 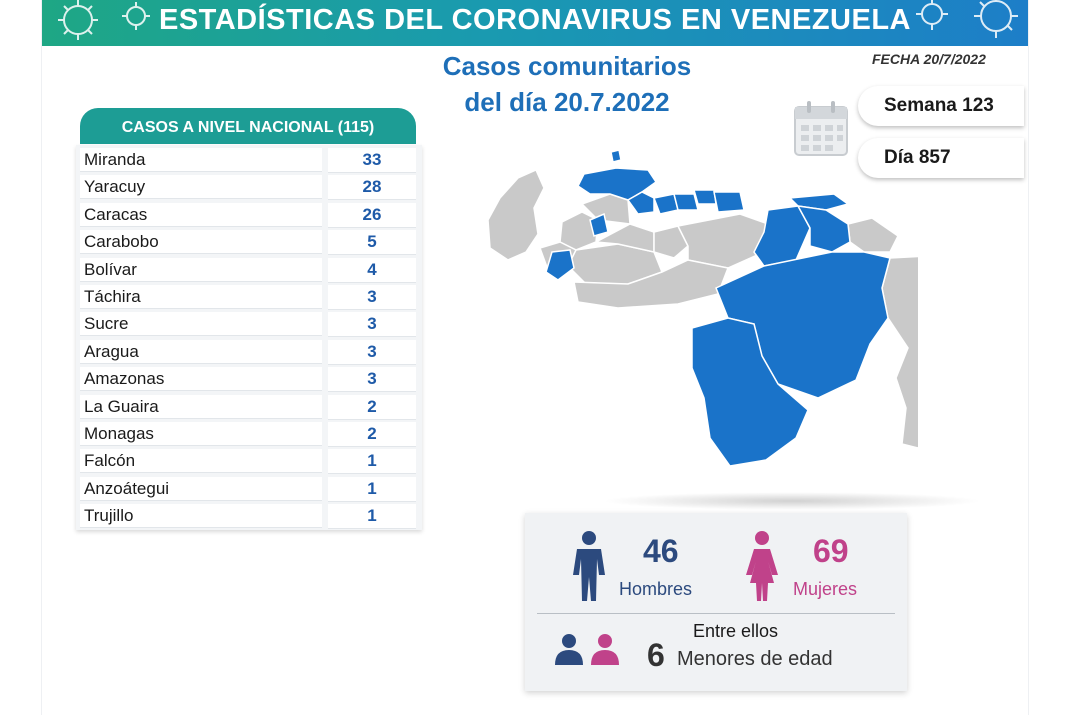 What do you see at coordinates (755, 659) in the screenshot?
I see `minors-label: Menores de edad` at bounding box center [755, 659].